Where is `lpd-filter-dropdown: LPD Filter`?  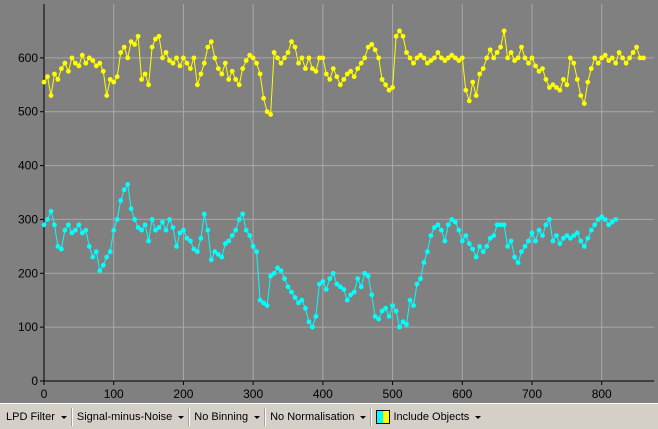
lpd-filter-dropdown: LPD Filter is located at coordinates (36, 417).